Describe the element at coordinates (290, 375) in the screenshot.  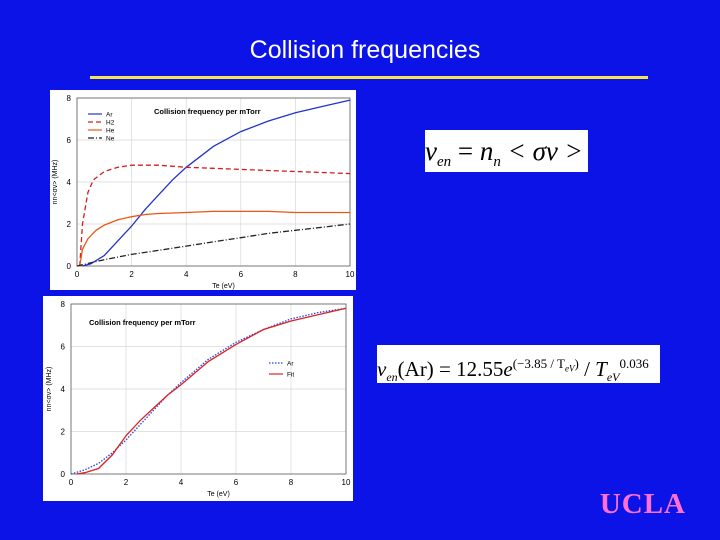
I see `legend-label-fit: Fit` at that location.